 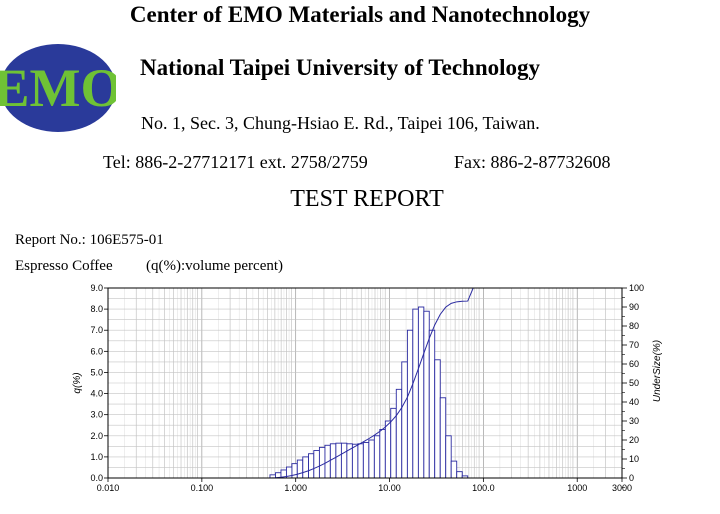 What do you see at coordinates (634, 307) in the screenshot?
I see `y2-tick-label: 90` at bounding box center [634, 307].